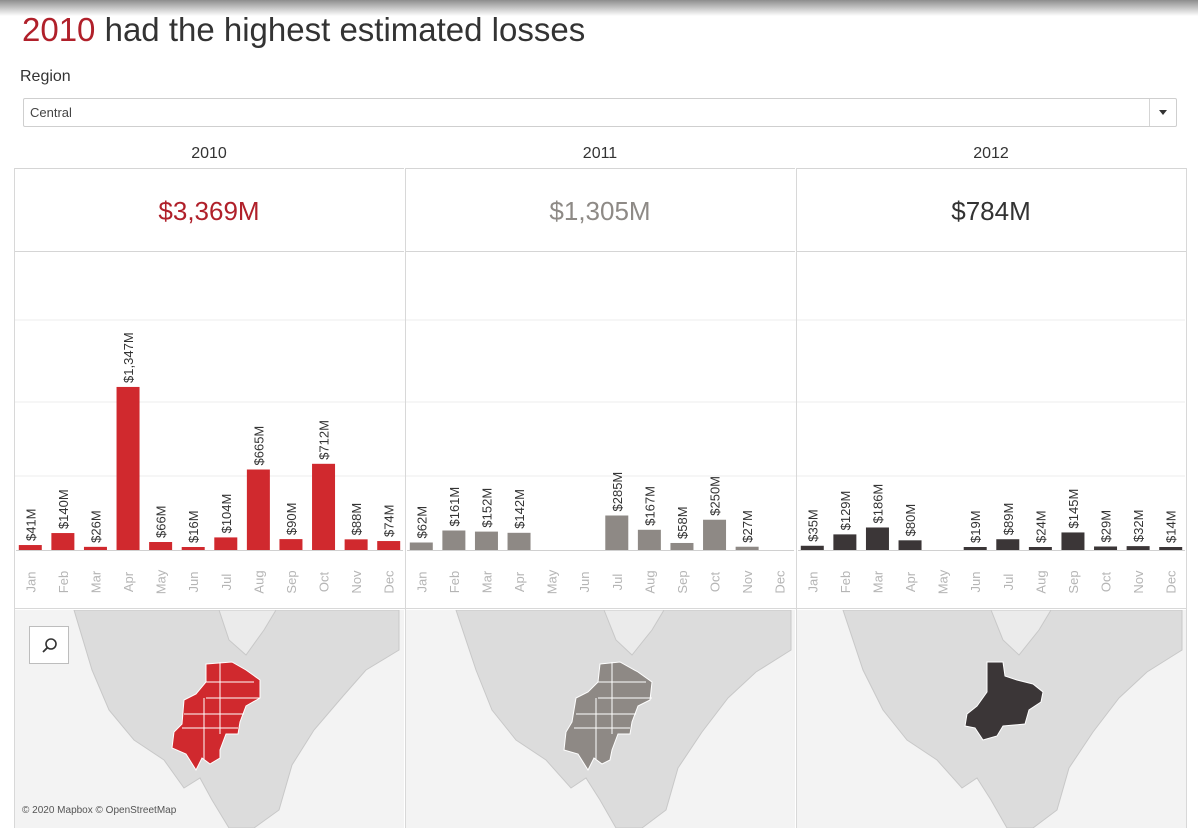 The image size is (1198, 833). I want to click on bar-2011-Aug, so click(649, 539).